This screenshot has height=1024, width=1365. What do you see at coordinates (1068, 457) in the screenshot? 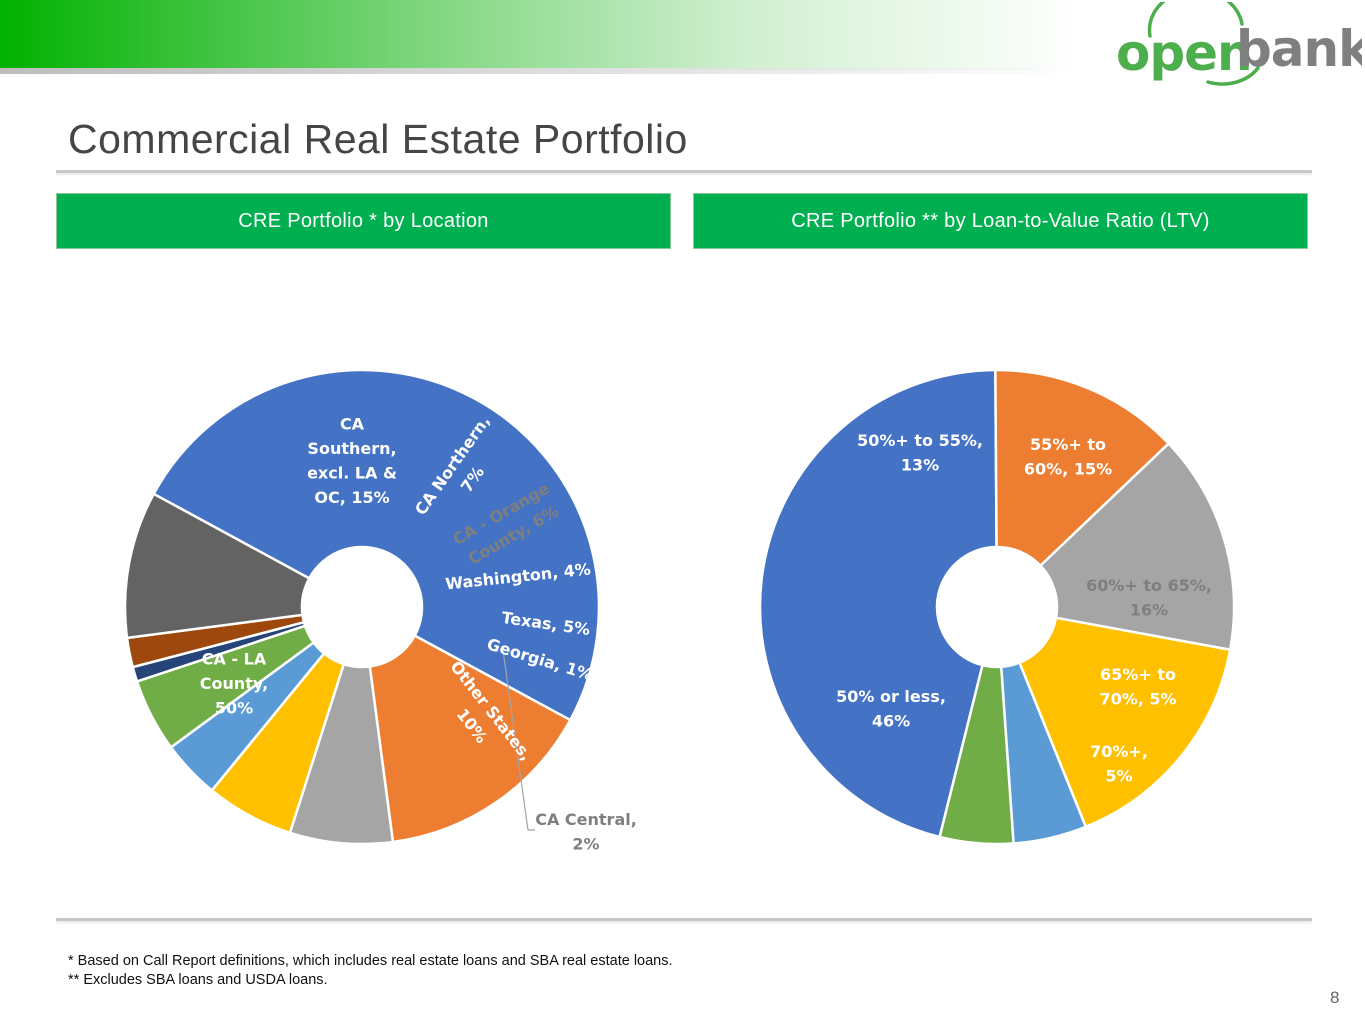
I see `data-label-55-to-60: 55%+ to 60%, 15%` at bounding box center [1068, 457].